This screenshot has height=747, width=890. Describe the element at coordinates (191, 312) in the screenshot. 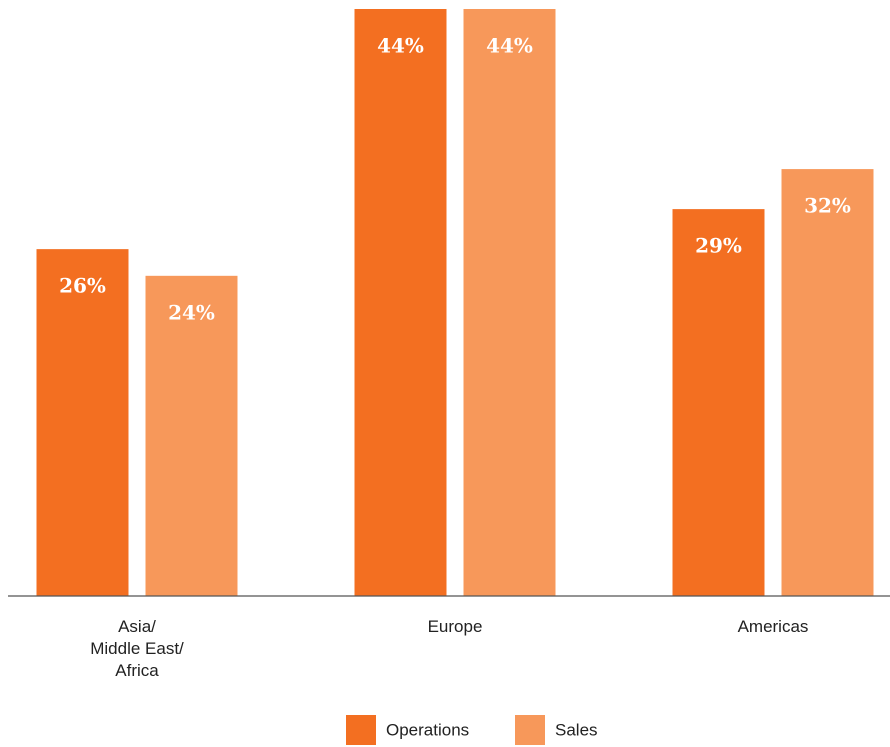

I see `value-label: 24%` at that location.